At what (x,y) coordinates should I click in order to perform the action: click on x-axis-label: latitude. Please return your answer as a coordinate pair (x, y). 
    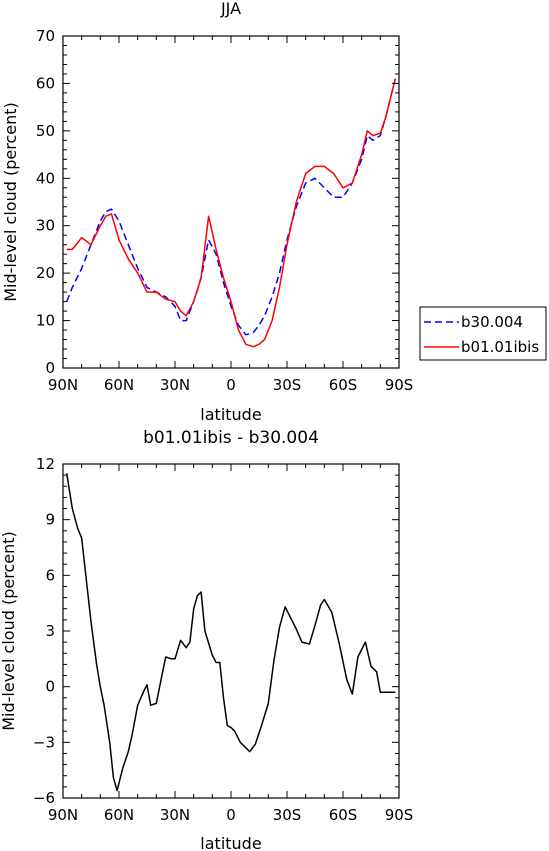
    Looking at the image, I should click on (230, 414).